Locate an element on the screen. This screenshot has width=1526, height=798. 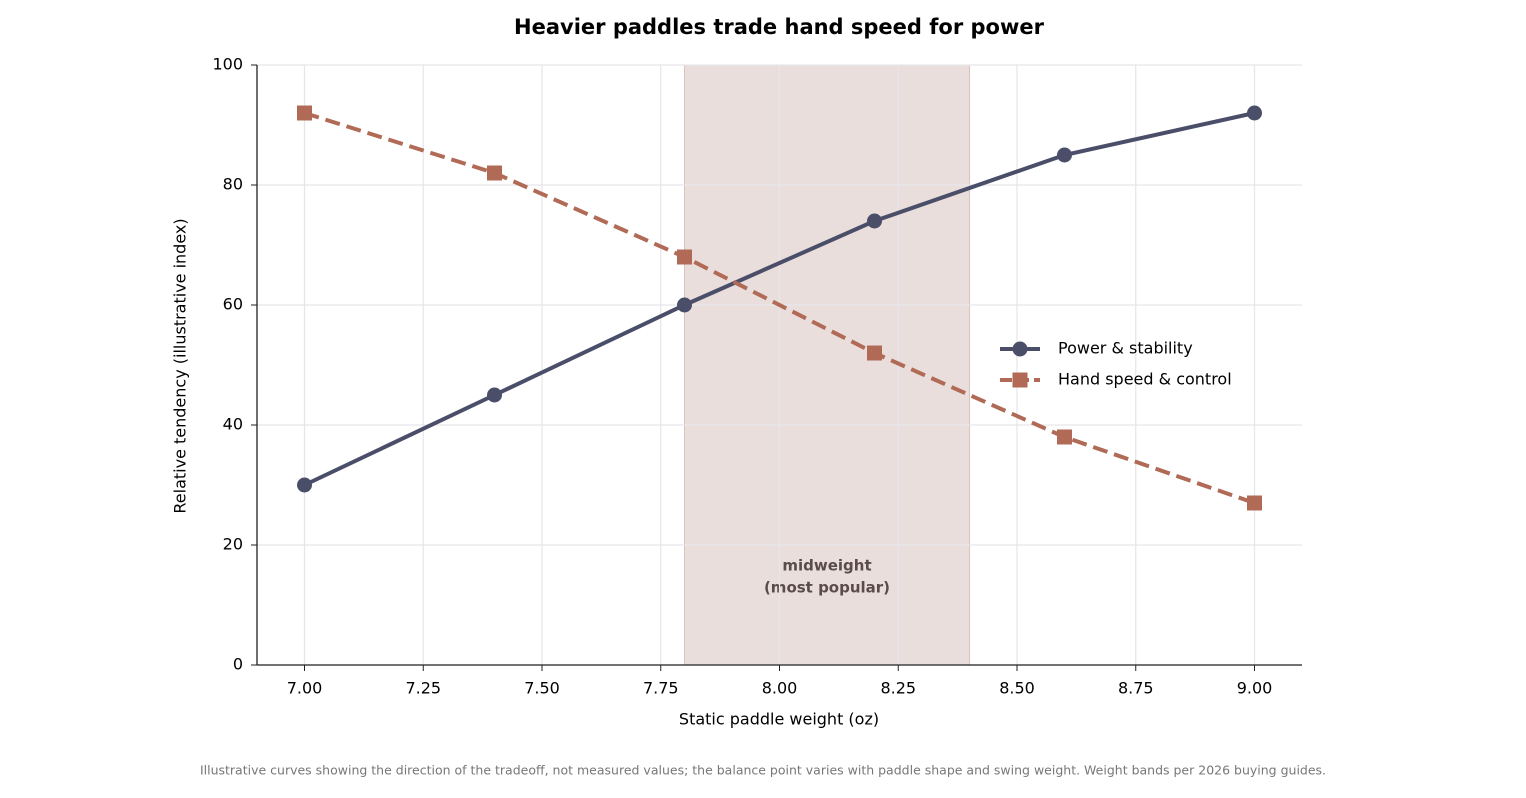
x-axis-label: Static paddle weight (oz) is located at coordinates (779, 719).